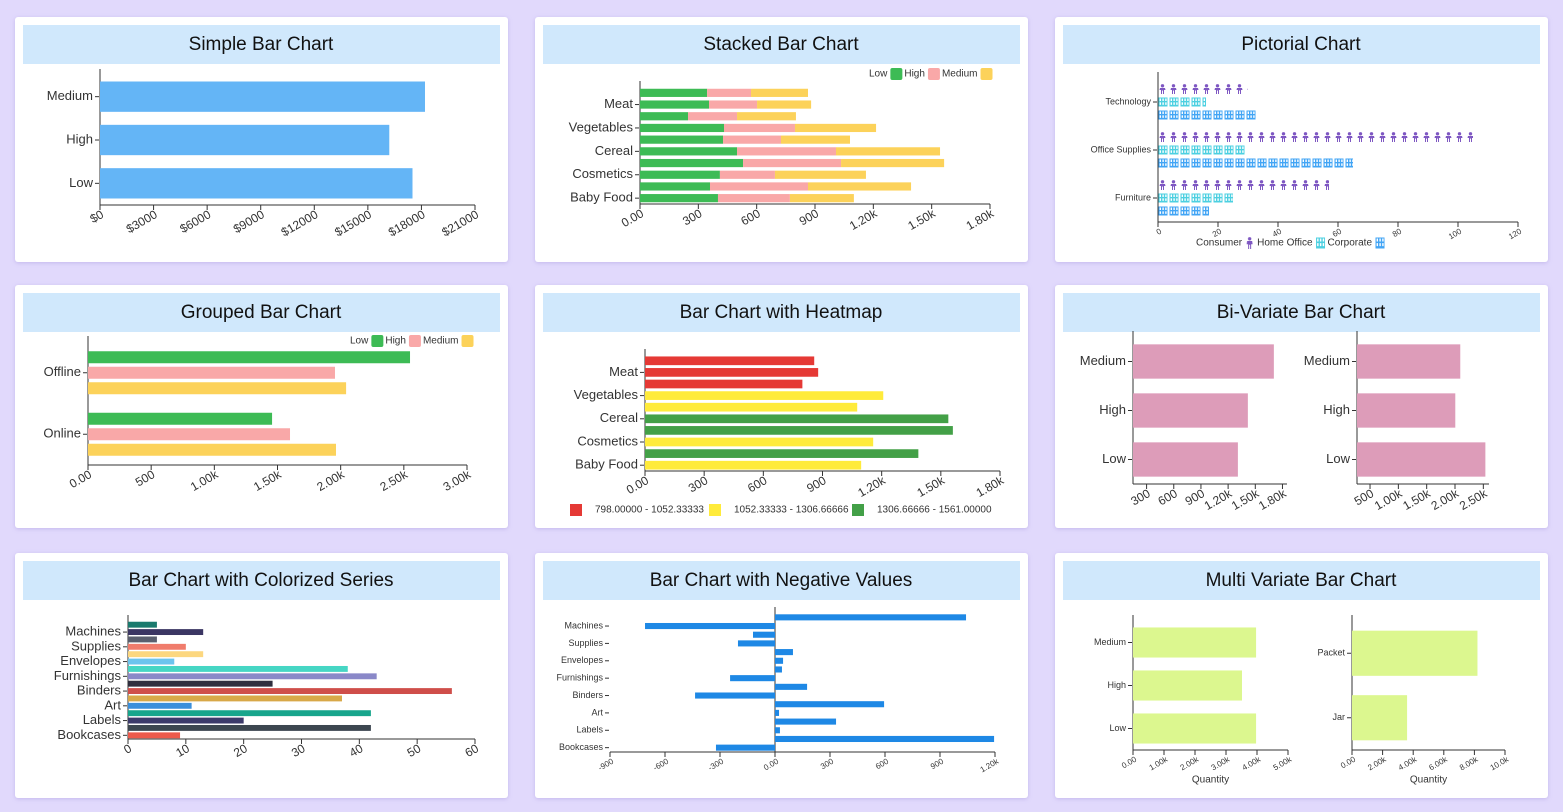 This screenshot has height=812, width=1563. Describe the element at coordinates (1103, 360) in the screenshot. I see `y-tick-label: Medium` at that location.